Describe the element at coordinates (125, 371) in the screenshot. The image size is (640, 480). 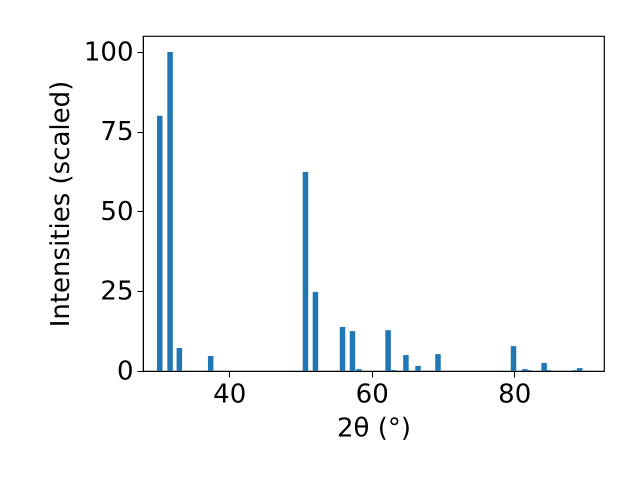
I see `y-tick-label: 0` at that location.